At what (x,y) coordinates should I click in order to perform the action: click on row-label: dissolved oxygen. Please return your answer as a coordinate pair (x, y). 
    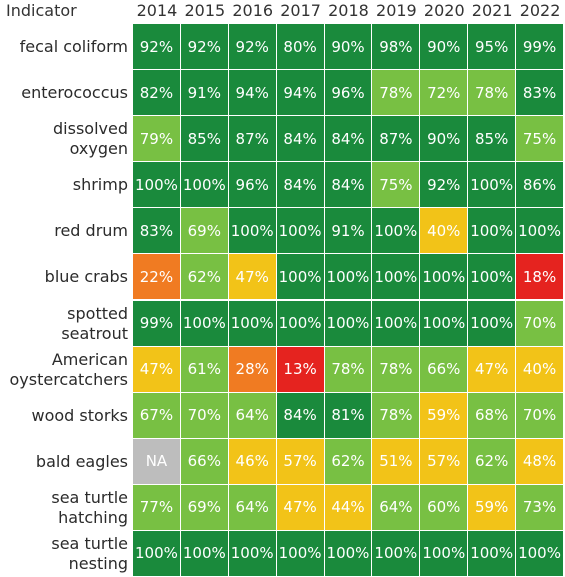
    Looking at the image, I should click on (90, 139).